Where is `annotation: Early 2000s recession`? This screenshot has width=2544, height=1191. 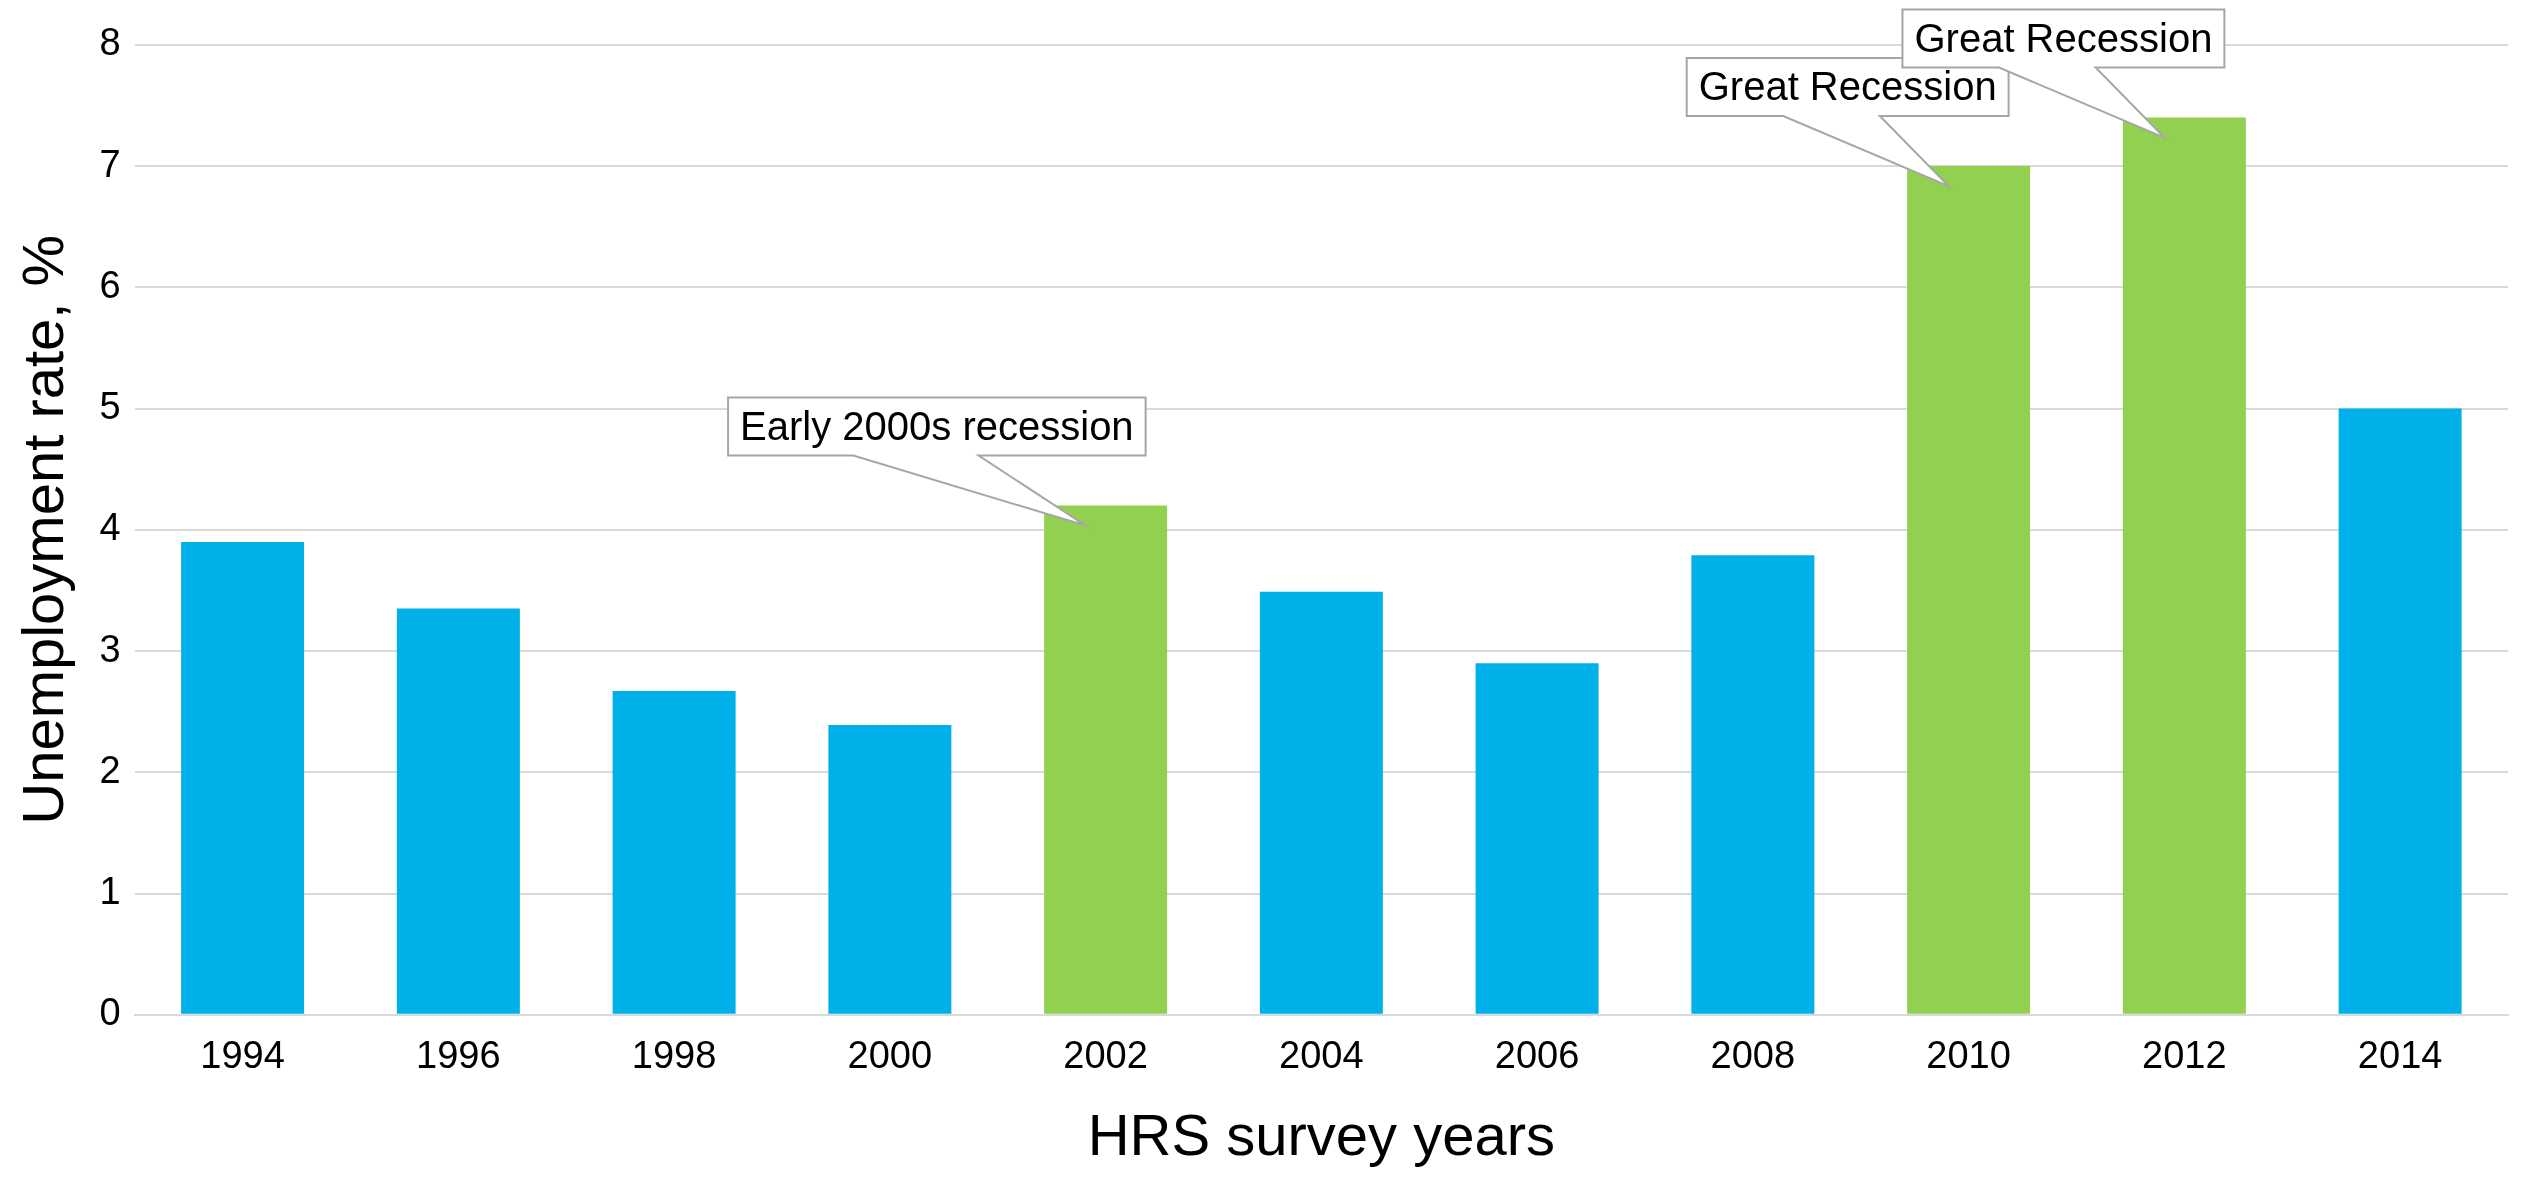
annotation: Early 2000s recession is located at coordinates (937, 425).